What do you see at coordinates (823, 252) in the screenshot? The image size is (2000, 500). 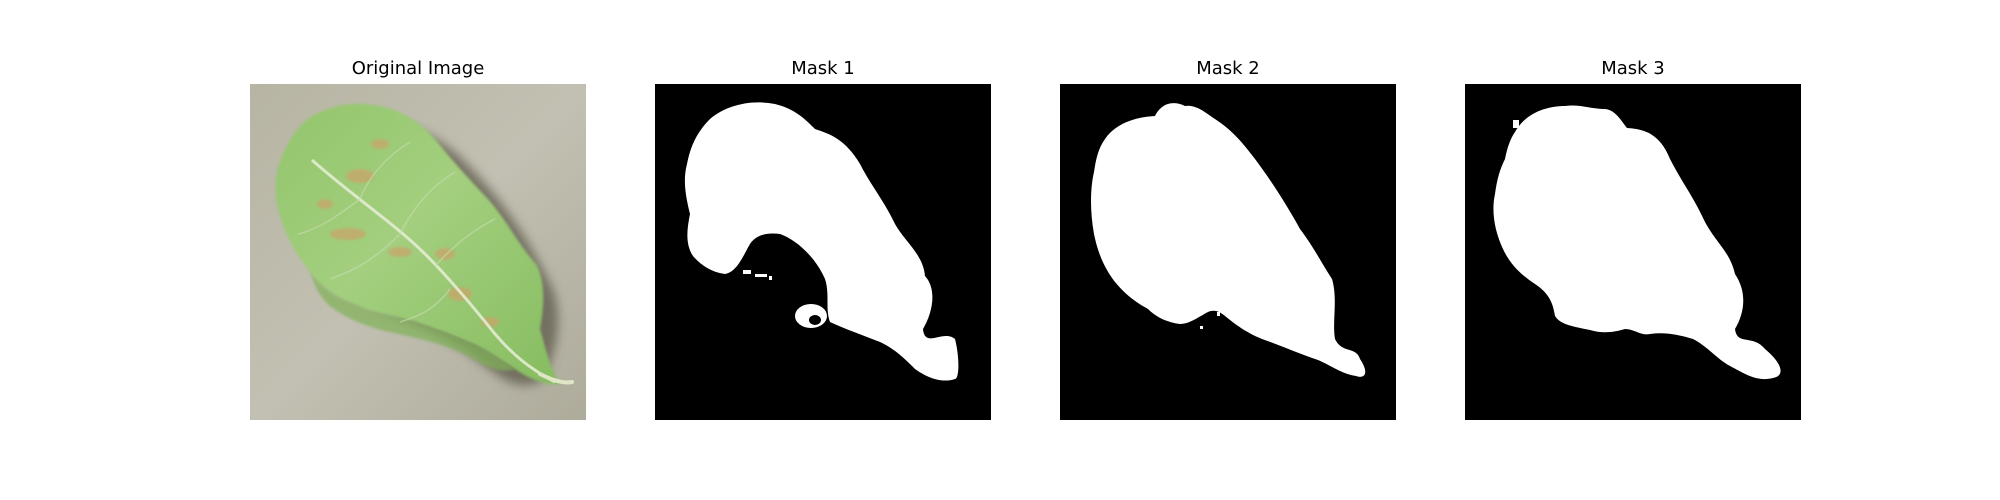 I see `mask-1-image` at bounding box center [823, 252].